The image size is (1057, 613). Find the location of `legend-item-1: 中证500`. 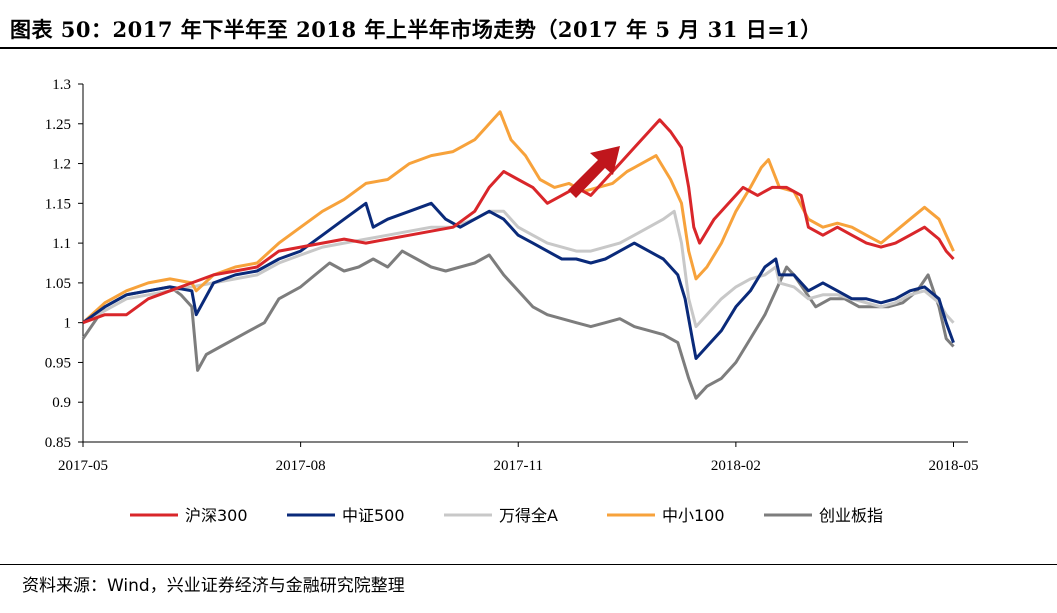

legend-item-1: 中证500 is located at coordinates (346, 515).